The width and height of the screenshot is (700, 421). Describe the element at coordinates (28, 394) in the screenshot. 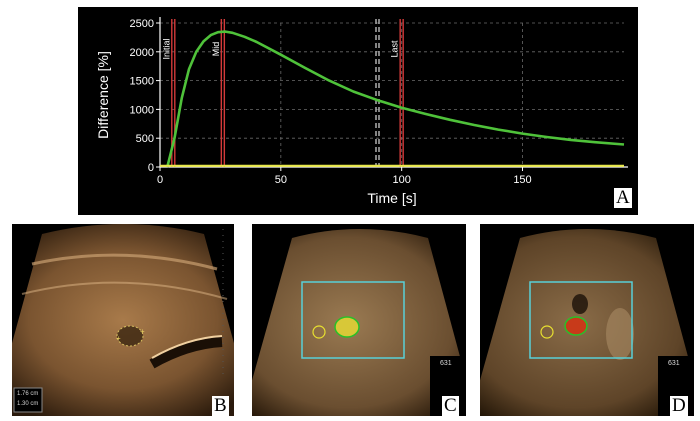

I see `measurement-1-label: 1.76 cm` at that location.